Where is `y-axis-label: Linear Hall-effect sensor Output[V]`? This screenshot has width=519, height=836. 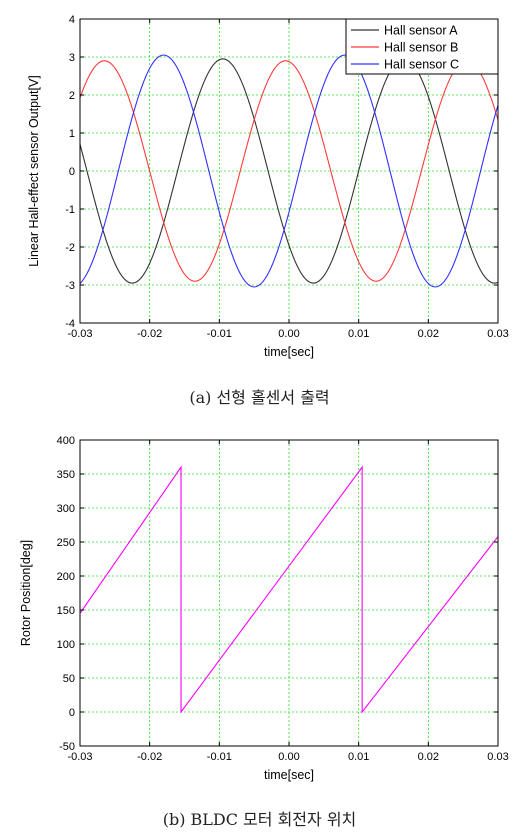
y-axis-label: Linear Hall-effect sensor Output[V] is located at coordinates (34, 171).